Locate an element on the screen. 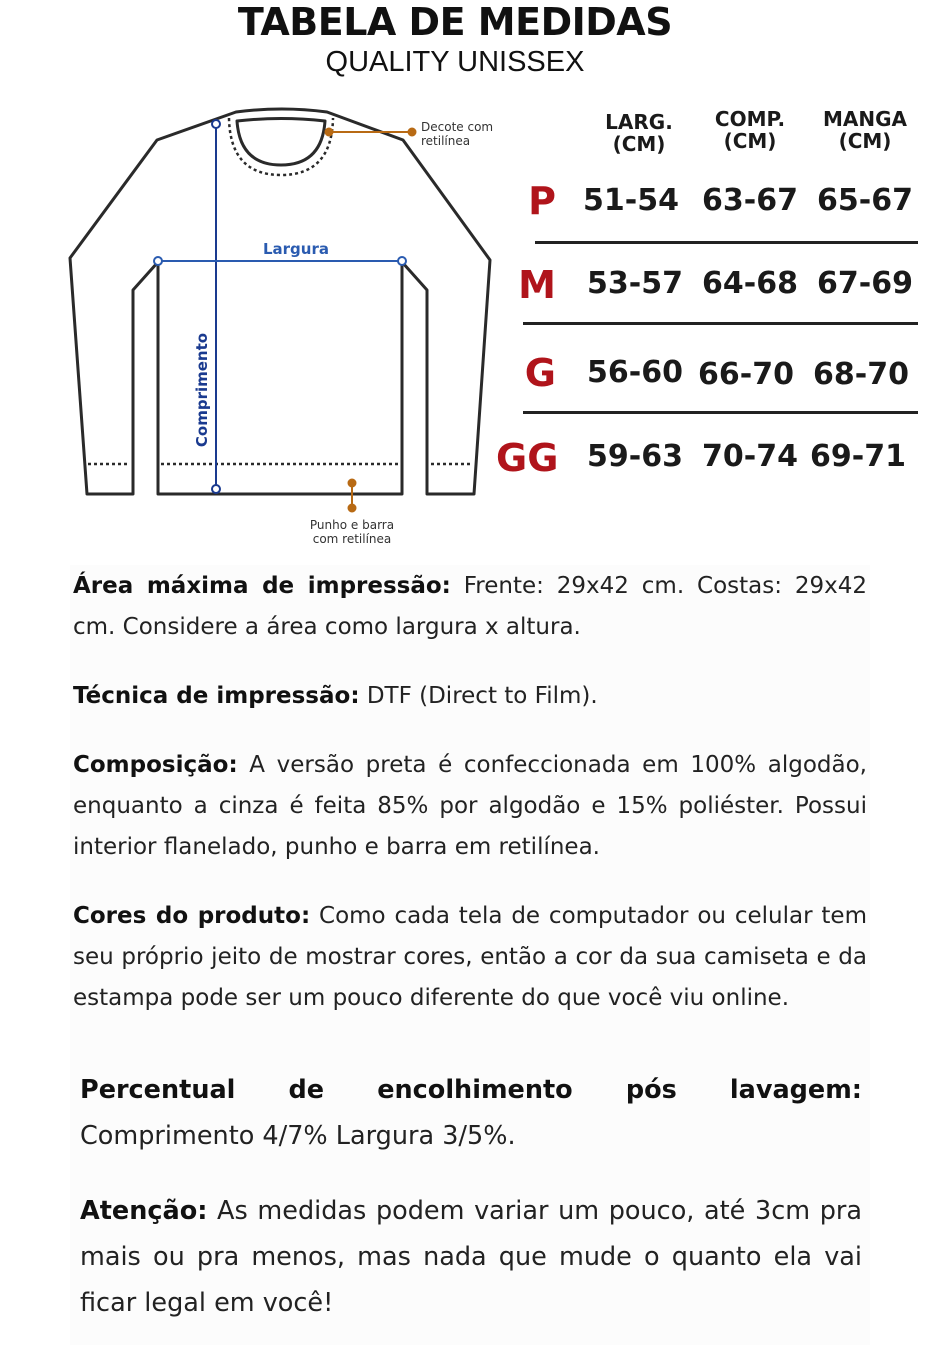 This screenshot has width=950, height=1350. neck-rib-stitch is located at coordinates (281, 147).